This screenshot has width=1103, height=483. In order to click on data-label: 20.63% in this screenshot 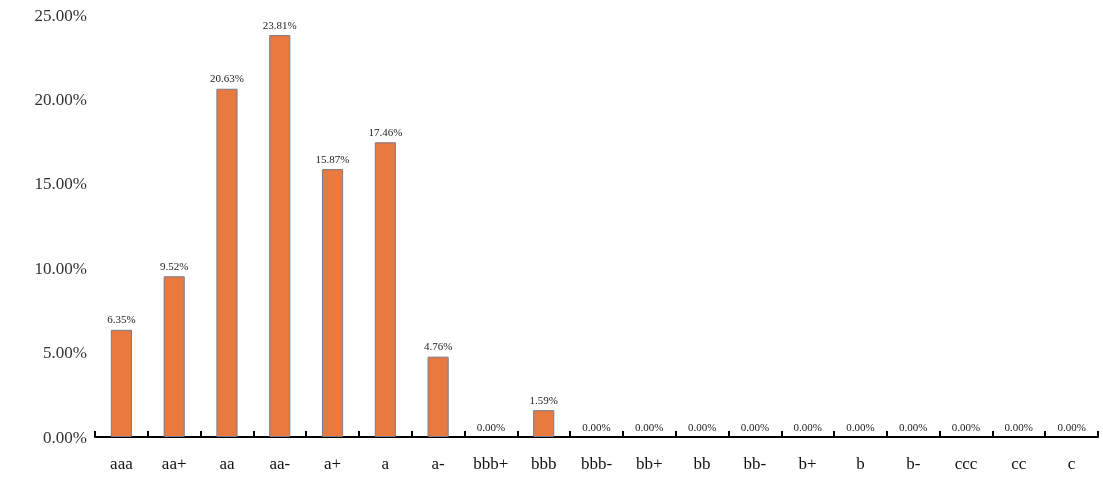, I will do `click(227, 78)`.